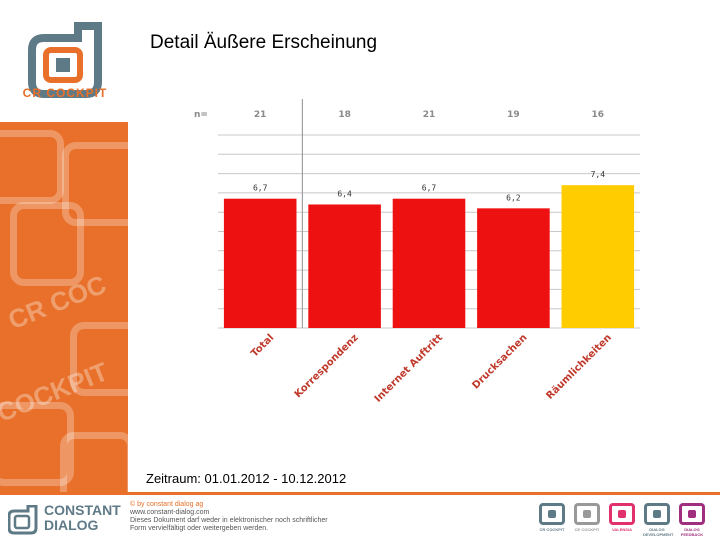 Image resolution: width=720 pixels, height=543 pixels. What do you see at coordinates (598, 174) in the screenshot?
I see `data-label: 7,4` at bounding box center [598, 174].